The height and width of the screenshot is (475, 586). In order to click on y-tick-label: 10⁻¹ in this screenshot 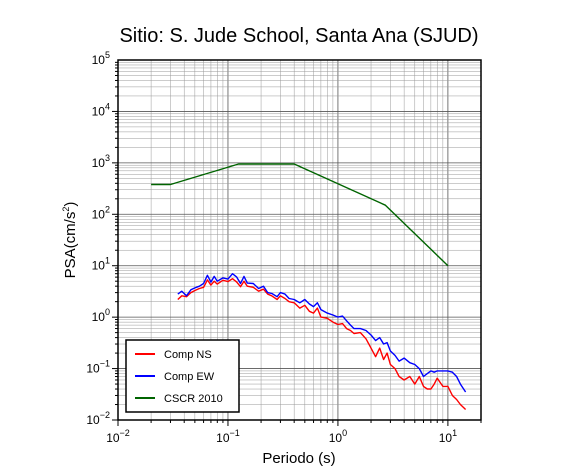, I will do `click(98, 367)`.